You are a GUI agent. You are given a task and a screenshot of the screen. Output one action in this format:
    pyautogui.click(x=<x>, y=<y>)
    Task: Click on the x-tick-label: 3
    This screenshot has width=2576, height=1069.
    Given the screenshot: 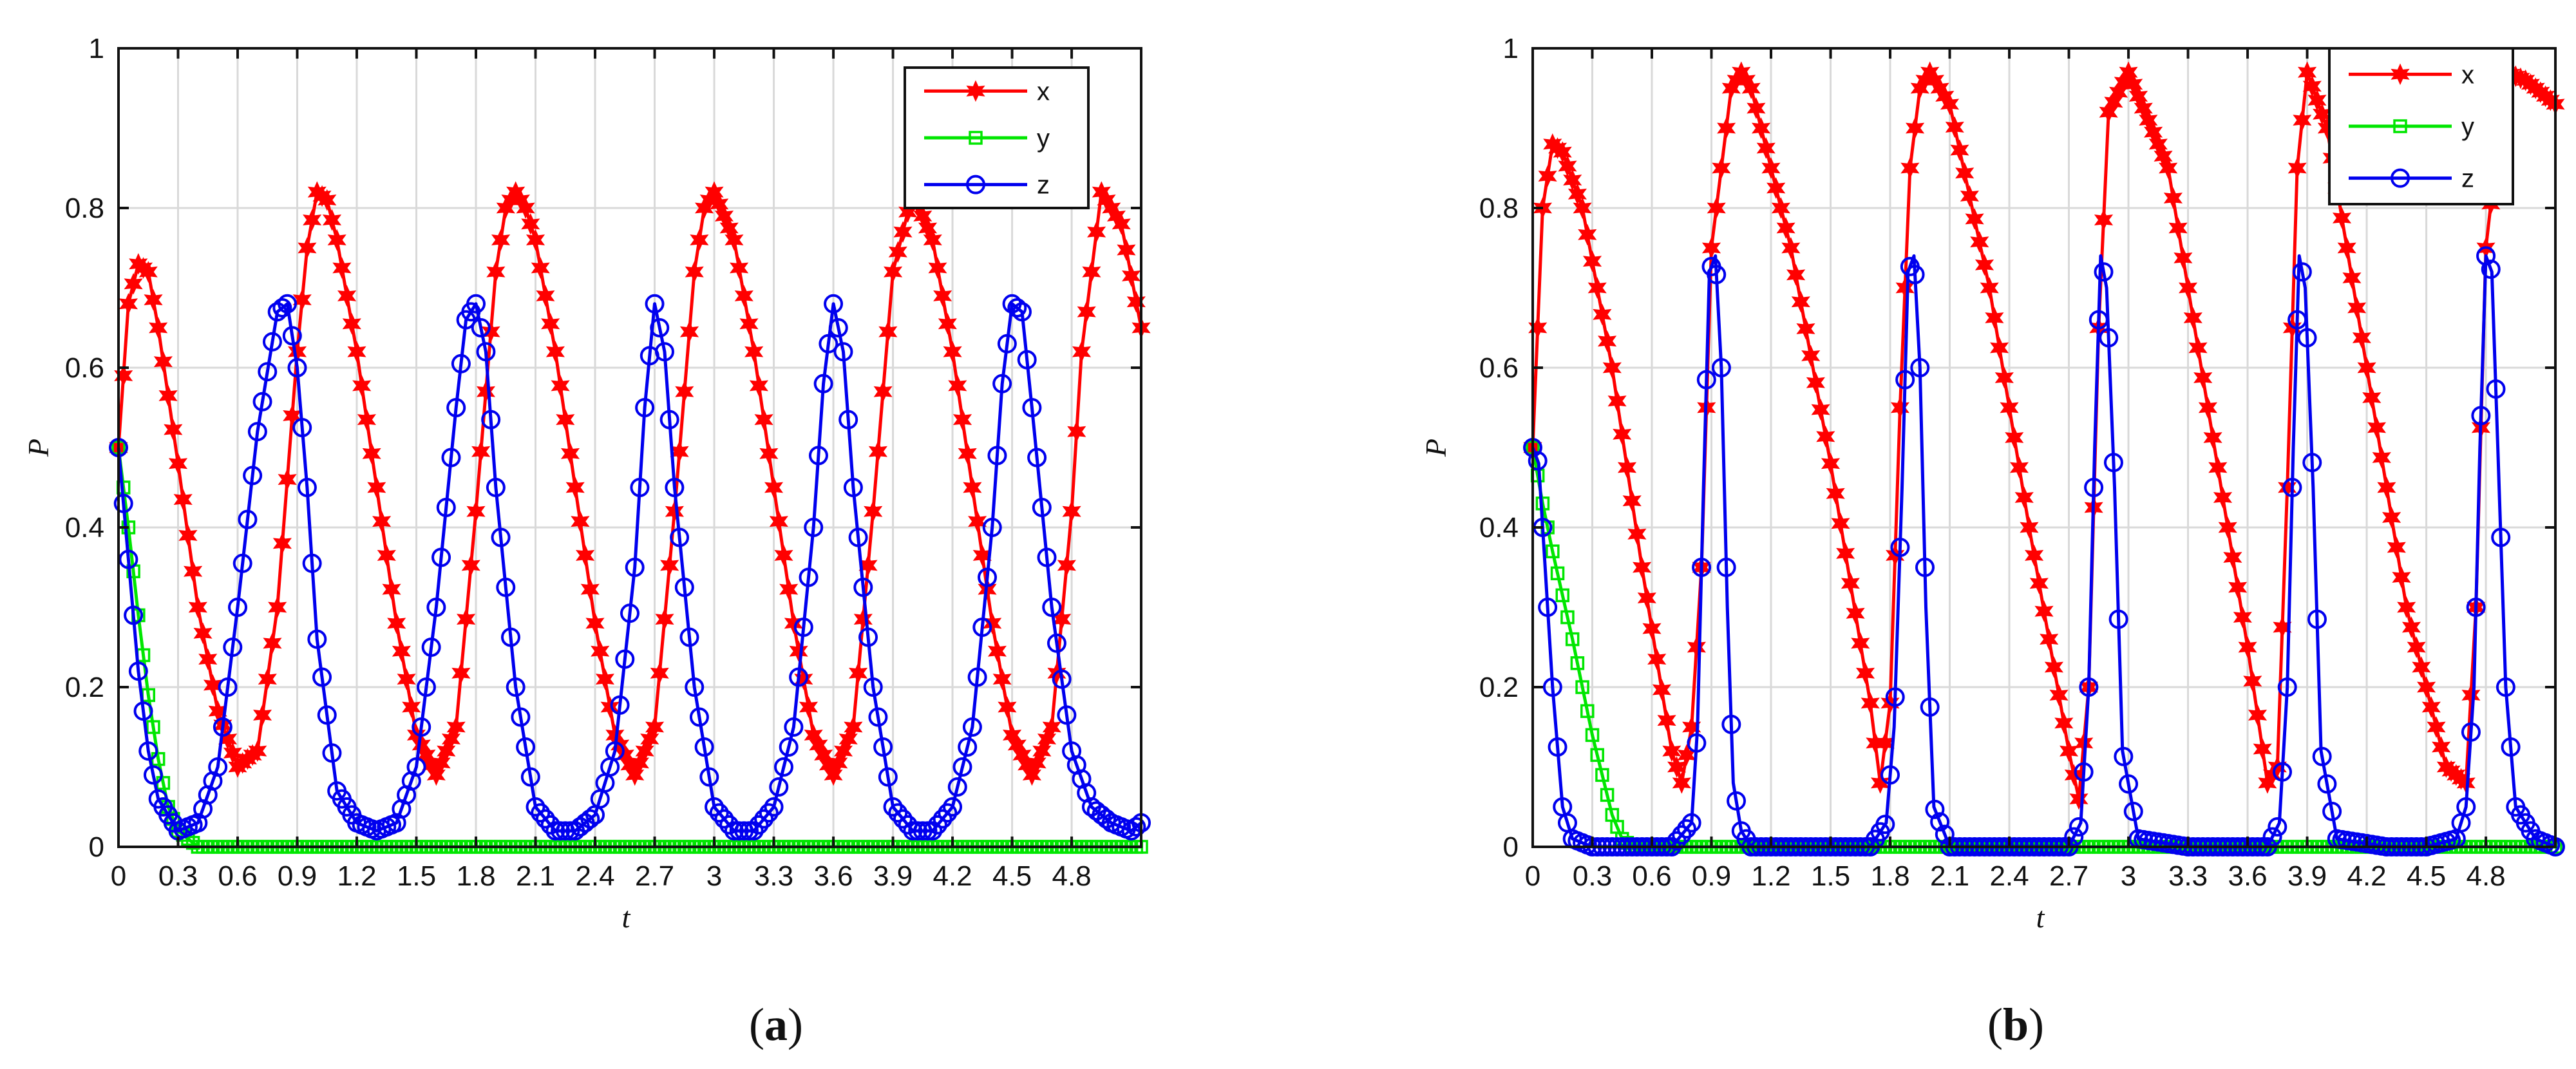 What is the action you would take?
    pyautogui.click(x=714, y=876)
    